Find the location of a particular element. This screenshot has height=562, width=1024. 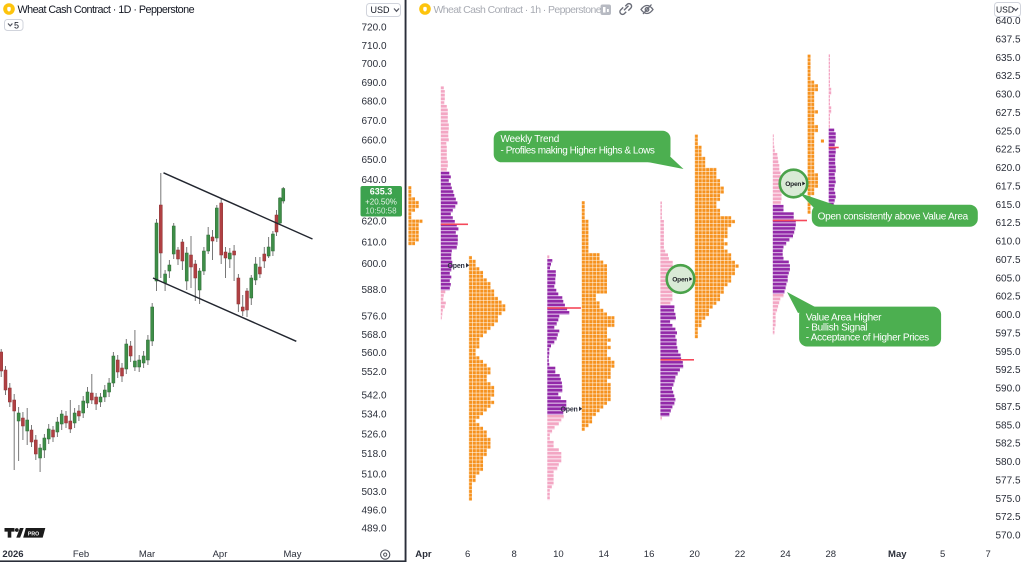

svg-text: 510.0 is located at coordinates (373, 474).